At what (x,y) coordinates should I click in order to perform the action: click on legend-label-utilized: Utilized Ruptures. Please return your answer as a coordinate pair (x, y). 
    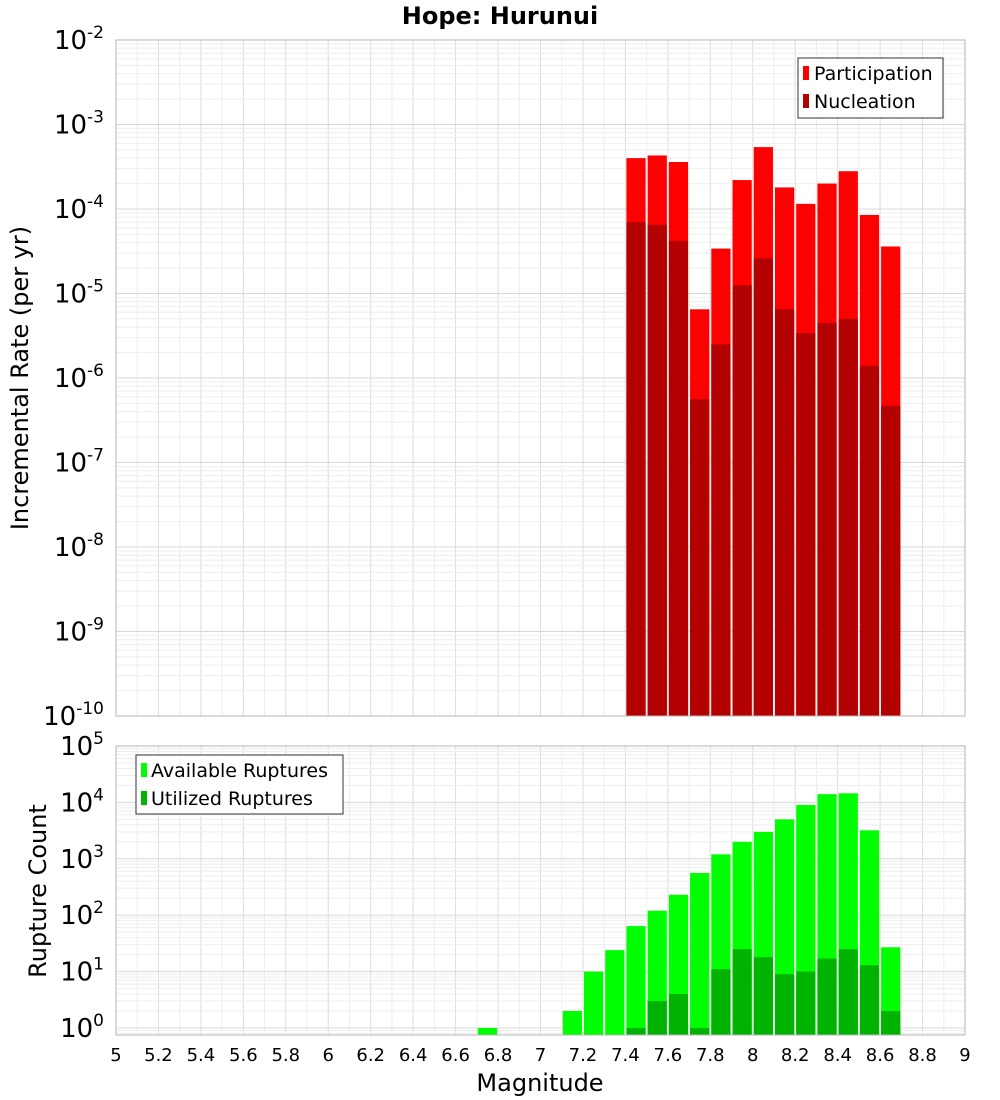
    Looking at the image, I should click on (232, 799).